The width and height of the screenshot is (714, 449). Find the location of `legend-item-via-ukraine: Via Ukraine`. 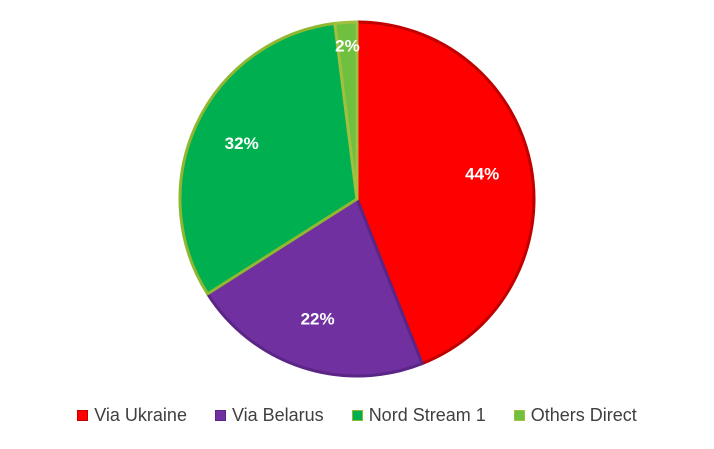

legend-item-via-ukraine: Via Ukraine is located at coordinates (132, 415).